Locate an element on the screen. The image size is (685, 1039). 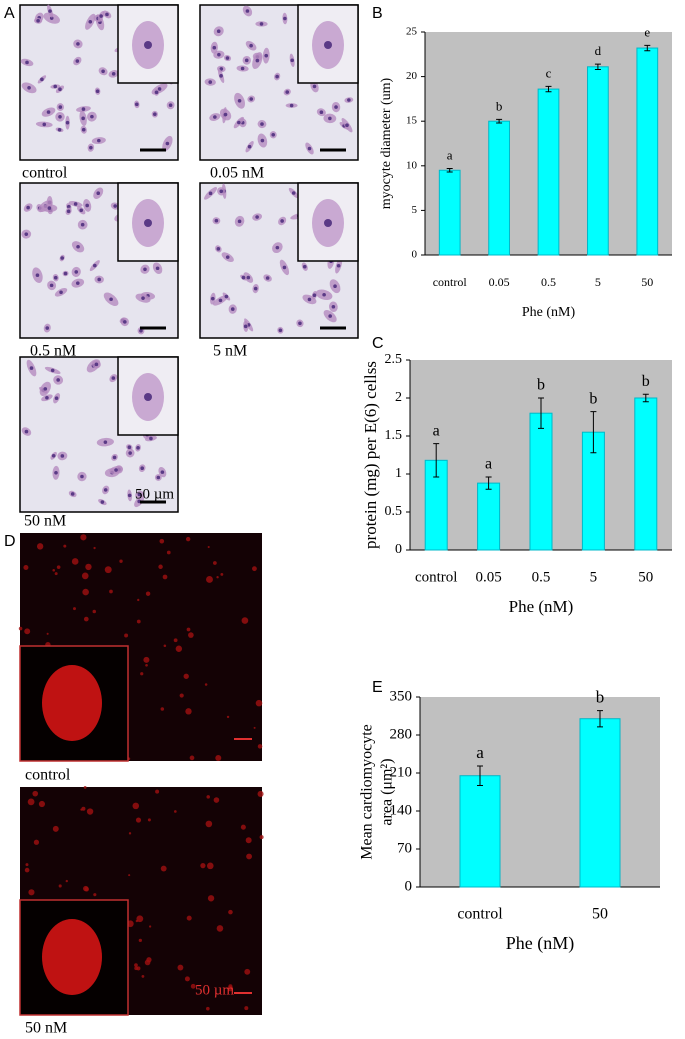
y-axis-label: protein (mg) per E(6) cellss is located at coordinates (370, 455).